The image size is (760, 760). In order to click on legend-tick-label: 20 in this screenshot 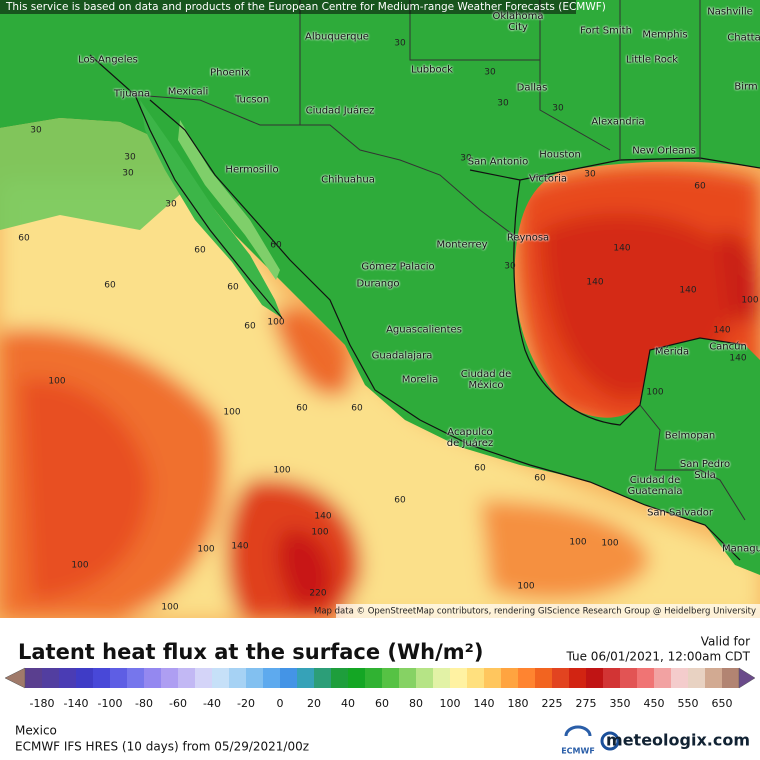, I will do `click(314, 703)`.